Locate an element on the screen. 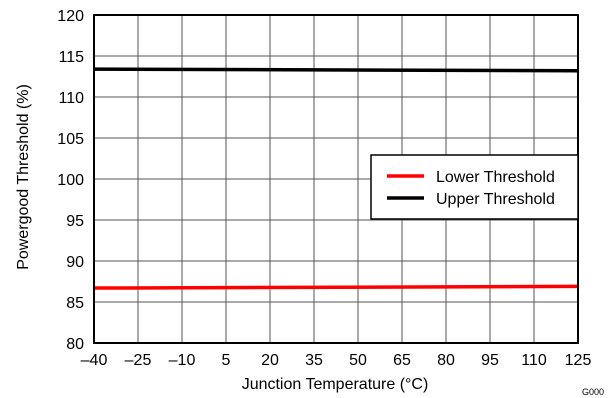 Image resolution: width=611 pixels, height=398 pixels. y-tick-label: 100 is located at coordinates (70, 180).